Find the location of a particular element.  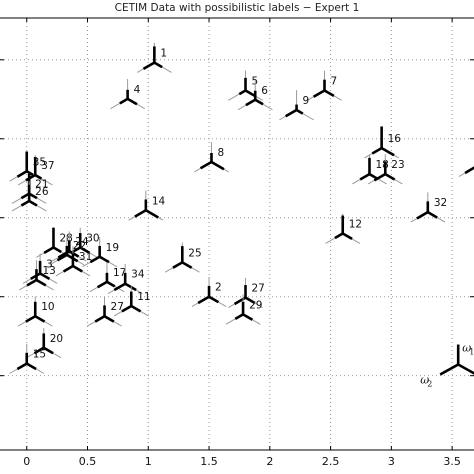

data-point-label: 31 is located at coordinates (85, 257).